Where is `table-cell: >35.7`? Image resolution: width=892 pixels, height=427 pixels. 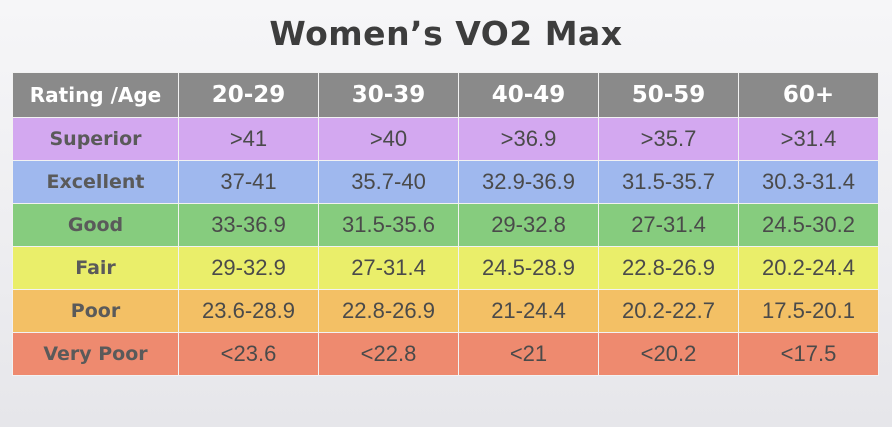
table-cell: >35.7 is located at coordinates (668, 139).